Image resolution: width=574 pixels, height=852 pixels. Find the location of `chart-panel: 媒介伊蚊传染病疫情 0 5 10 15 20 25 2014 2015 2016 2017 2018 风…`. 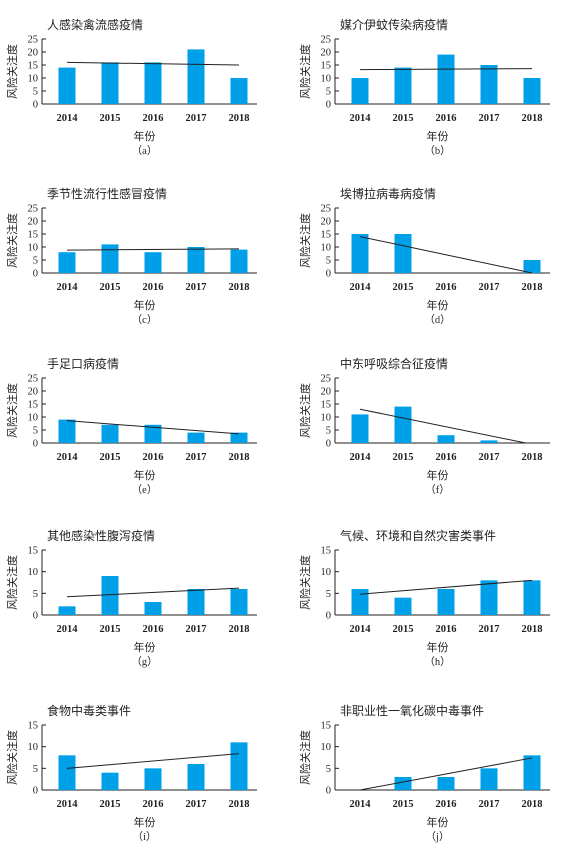

chart-panel: 媒介伊蚊传染病疫情 0 5 10 15 20 25 2014 2015 2016 2017 2018 风… is located at coordinates (424, 87).